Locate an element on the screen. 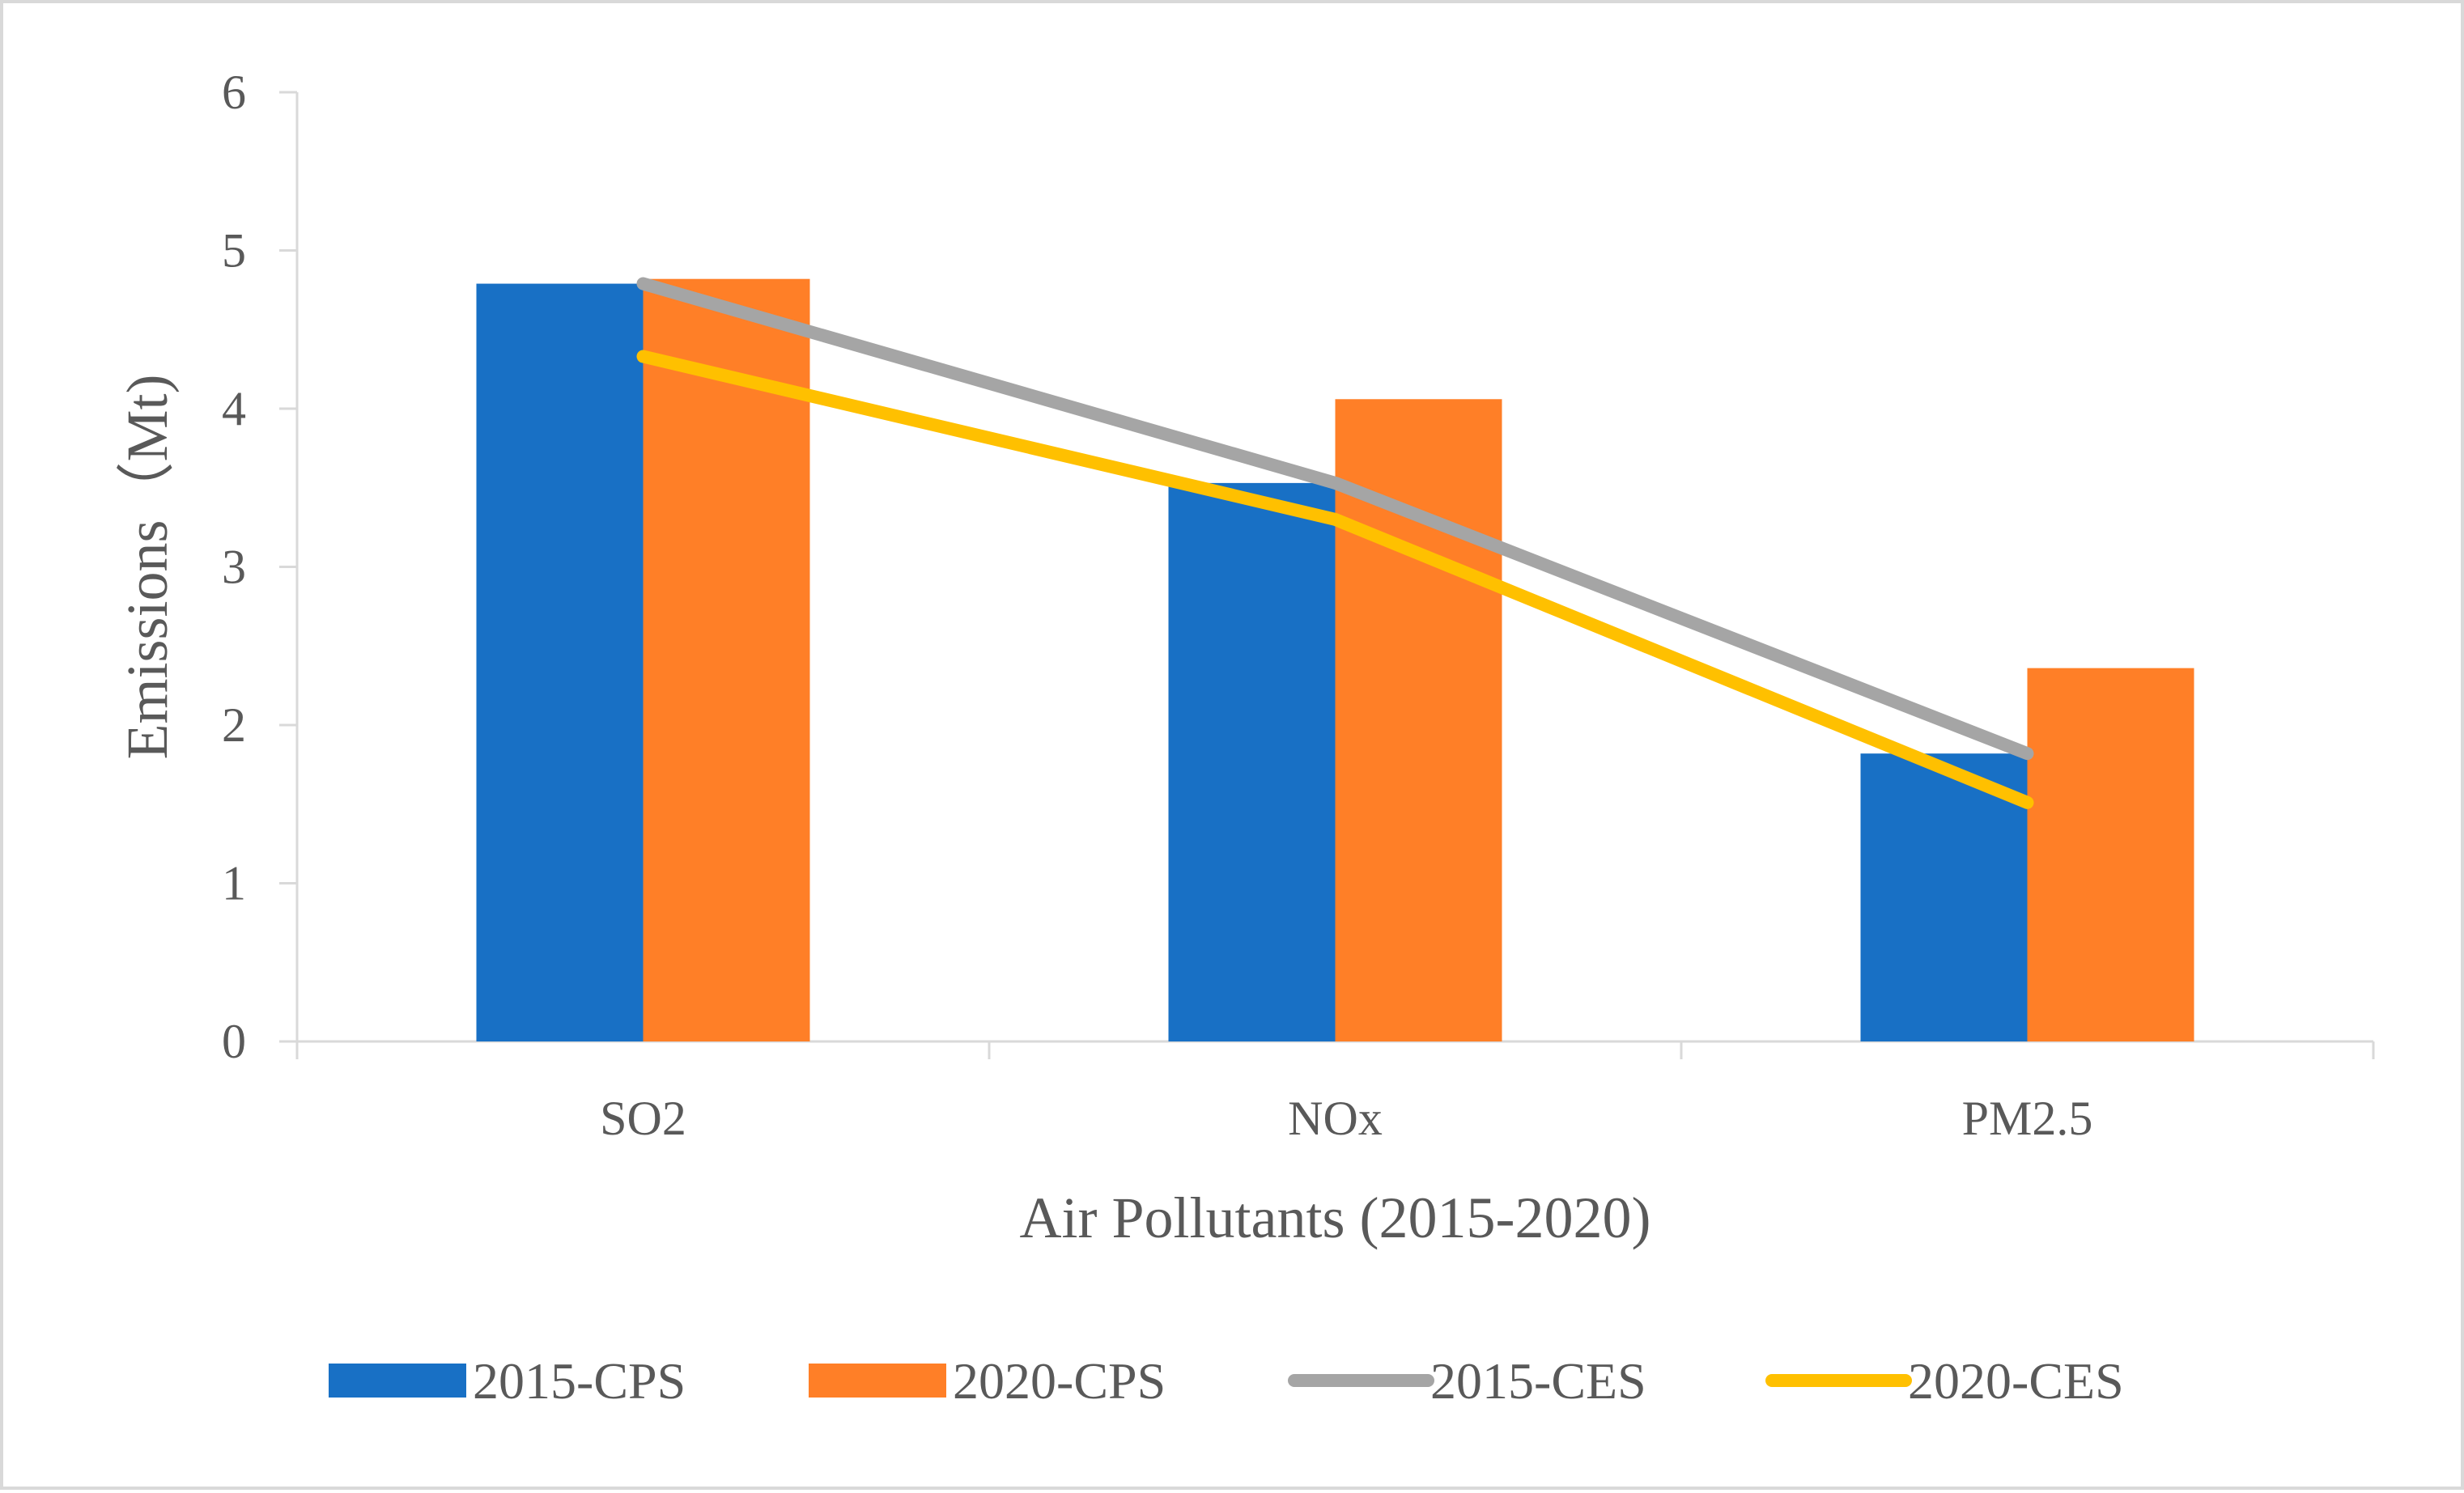 Image resolution: width=2464 pixels, height=1493 pixels. y-tick-label: 5 is located at coordinates (234, 251).